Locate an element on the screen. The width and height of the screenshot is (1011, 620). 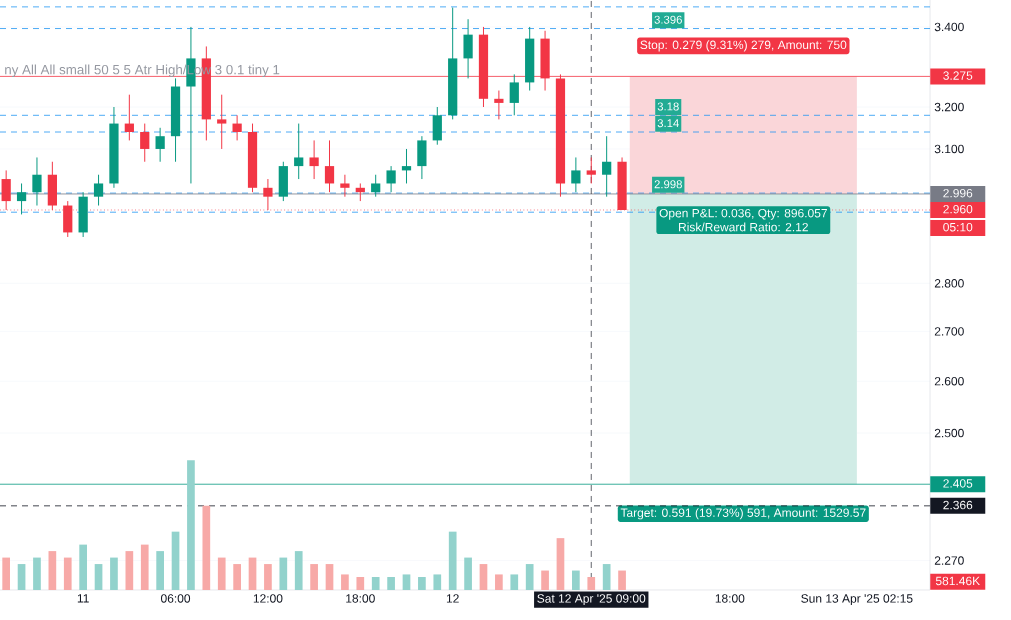
y-tick-label: 3.400 is located at coordinates (949, 27).